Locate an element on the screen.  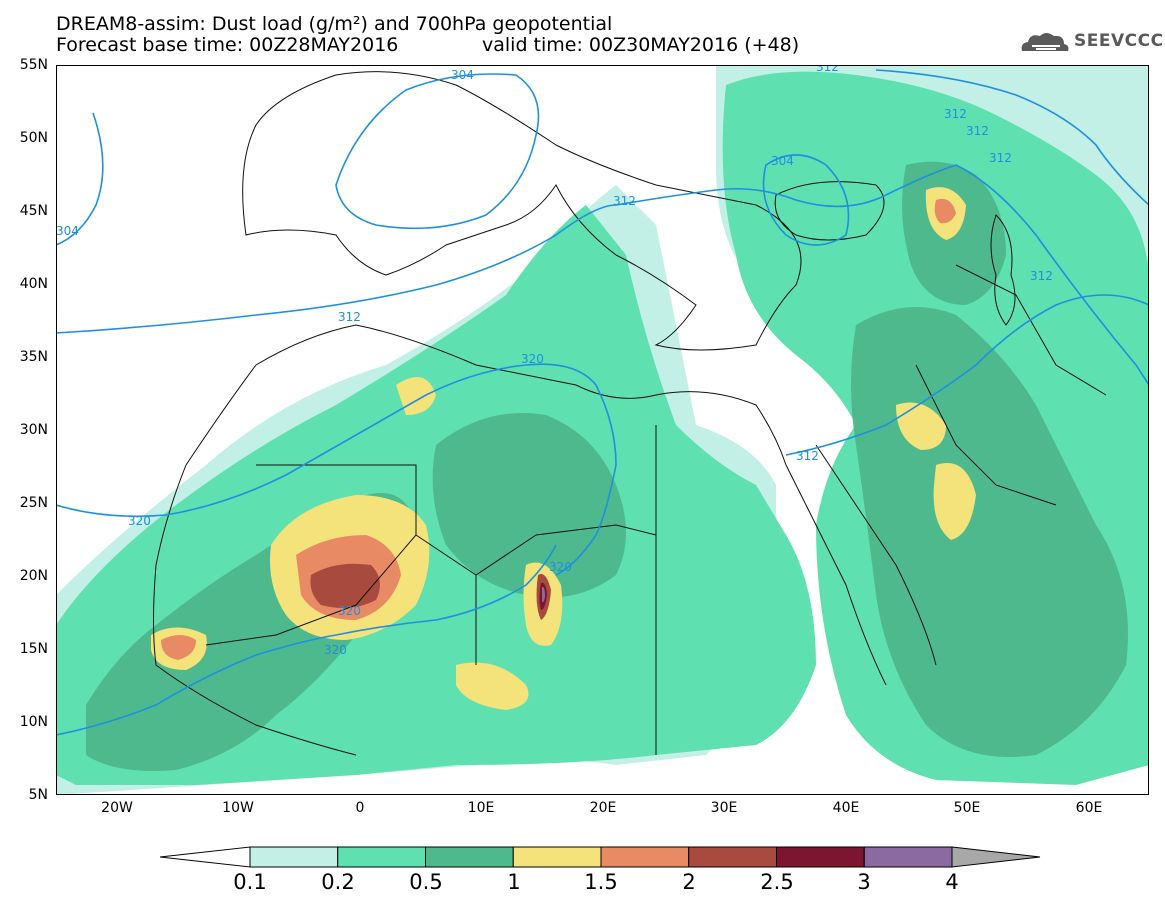
lon-label-20w: 20W is located at coordinates (117, 808).